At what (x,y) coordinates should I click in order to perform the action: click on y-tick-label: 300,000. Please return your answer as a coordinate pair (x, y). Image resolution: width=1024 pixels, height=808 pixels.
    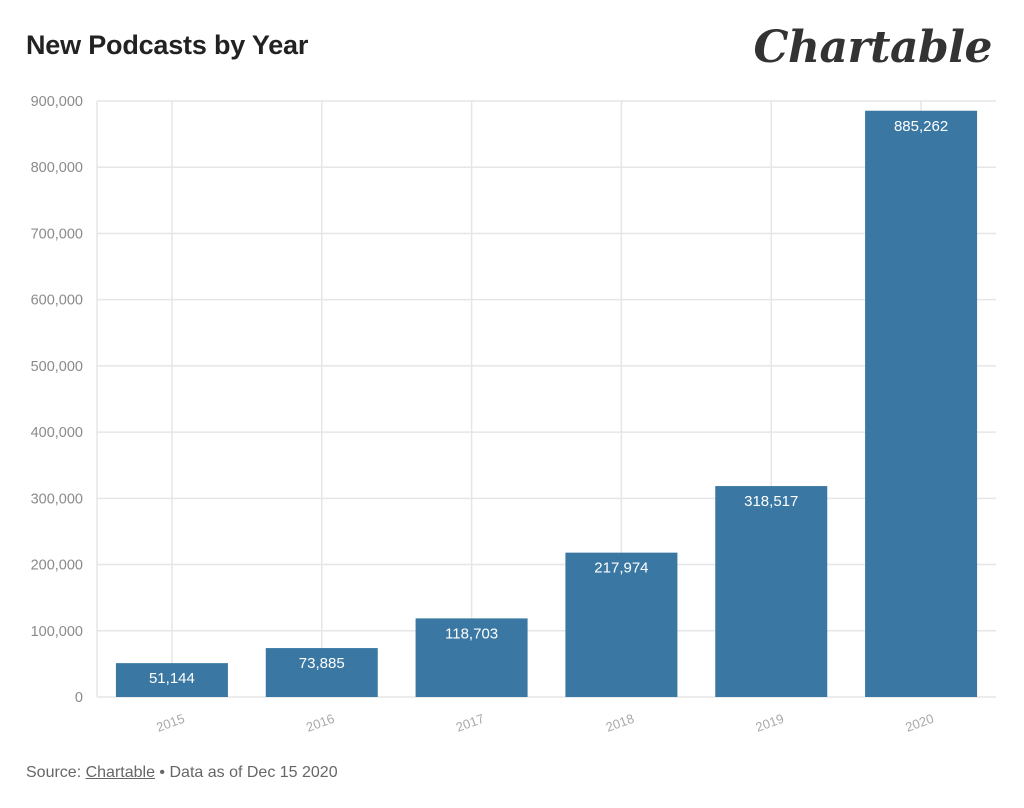
    Looking at the image, I should click on (57, 499).